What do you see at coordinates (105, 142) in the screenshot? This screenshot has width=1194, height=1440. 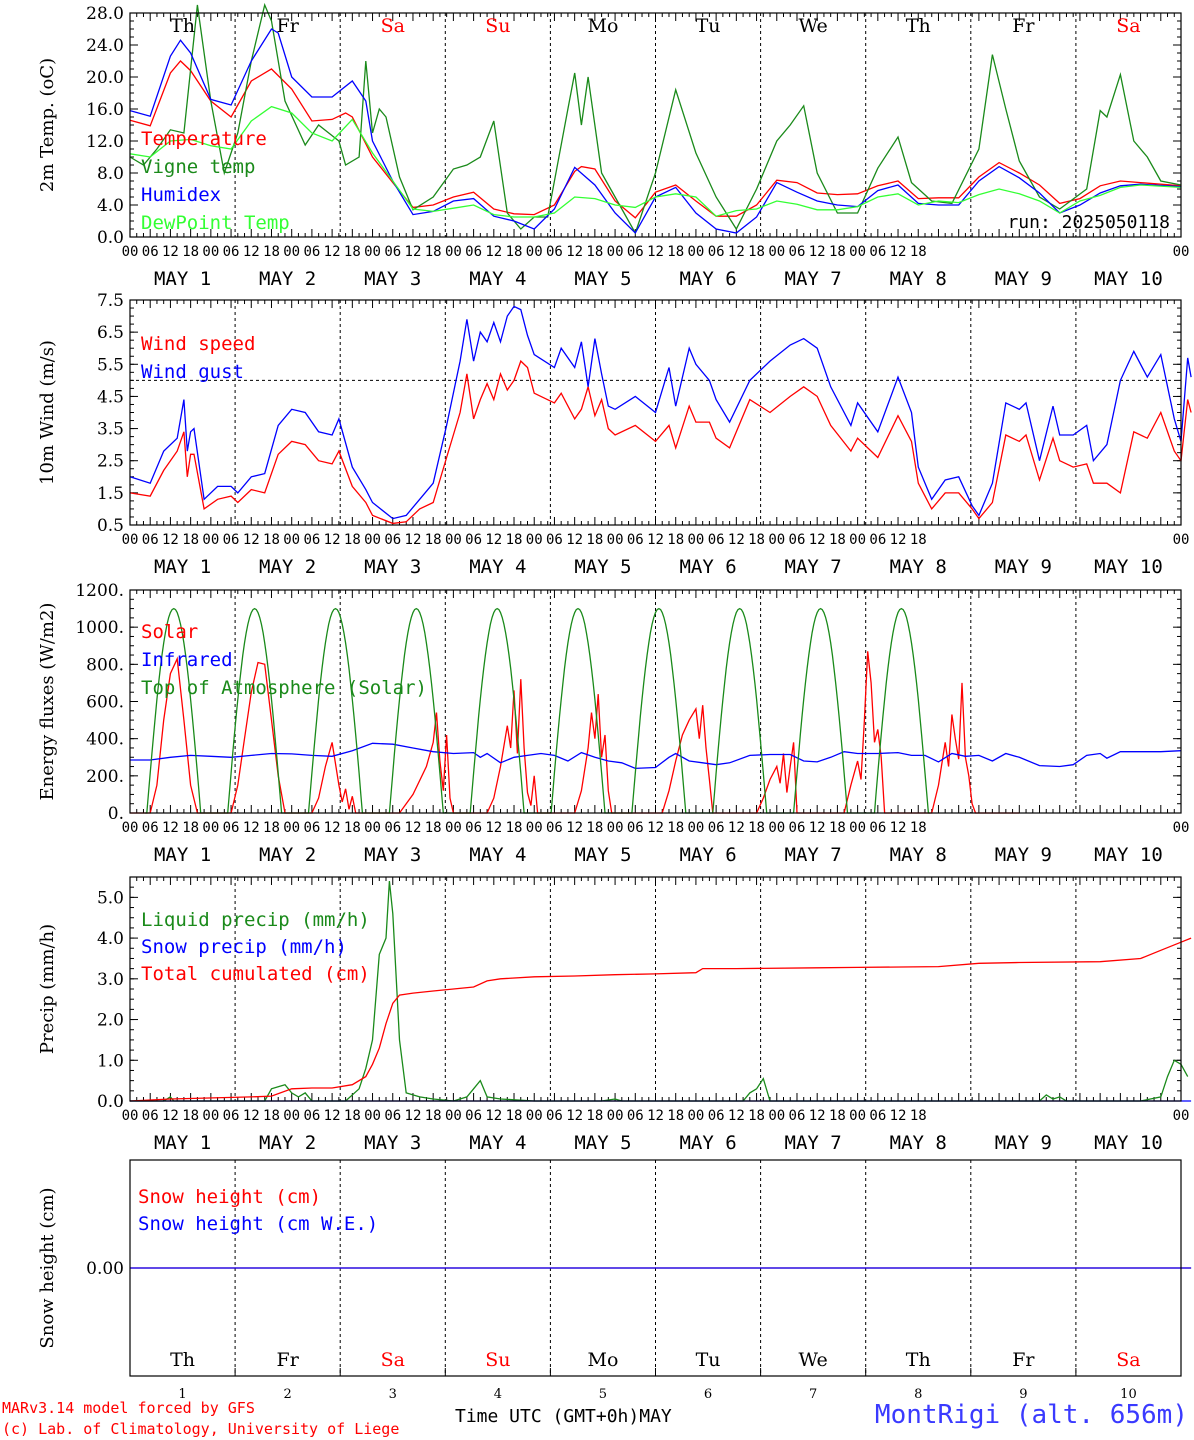 I see `y-tick-label: 12.0` at bounding box center [105, 142].